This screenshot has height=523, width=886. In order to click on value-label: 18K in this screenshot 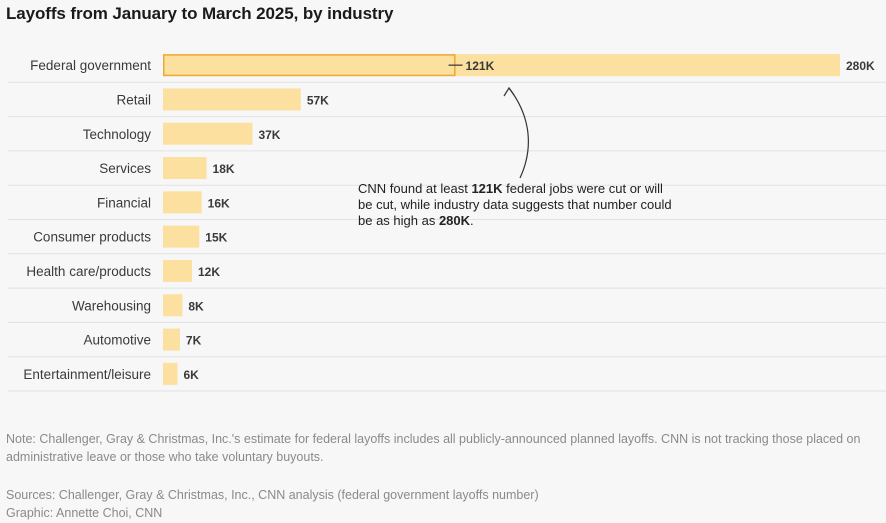, I will do `click(224, 169)`.